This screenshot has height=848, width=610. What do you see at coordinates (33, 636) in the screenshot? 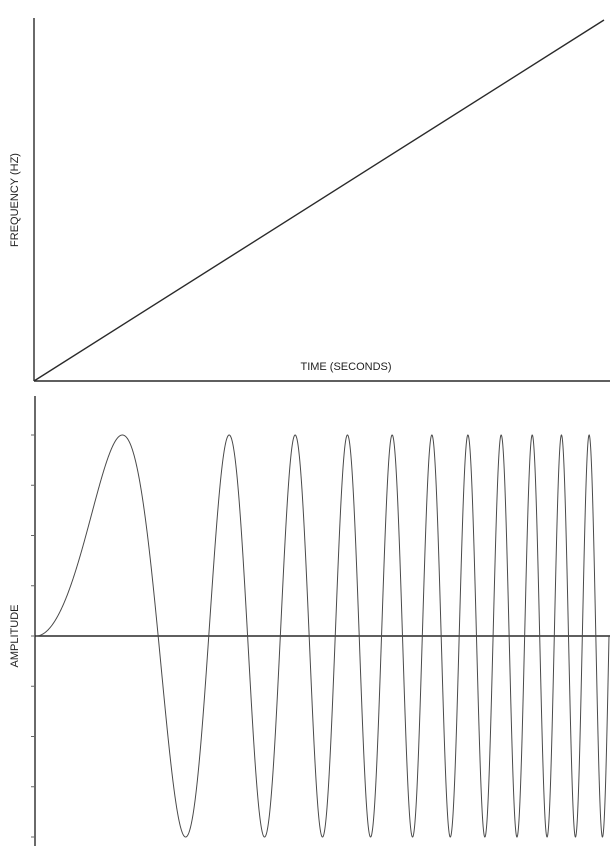
I see `amplitude-y-ticks` at bounding box center [33, 636].